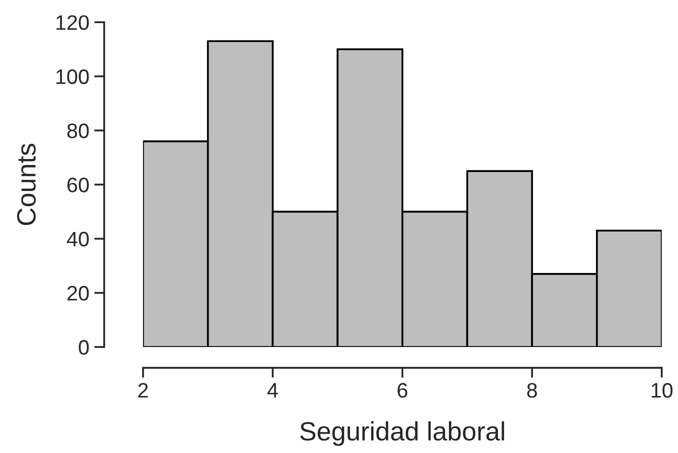  What do you see at coordinates (77, 239) in the screenshot?
I see `y-tick-label: 40` at bounding box center [77, 239].